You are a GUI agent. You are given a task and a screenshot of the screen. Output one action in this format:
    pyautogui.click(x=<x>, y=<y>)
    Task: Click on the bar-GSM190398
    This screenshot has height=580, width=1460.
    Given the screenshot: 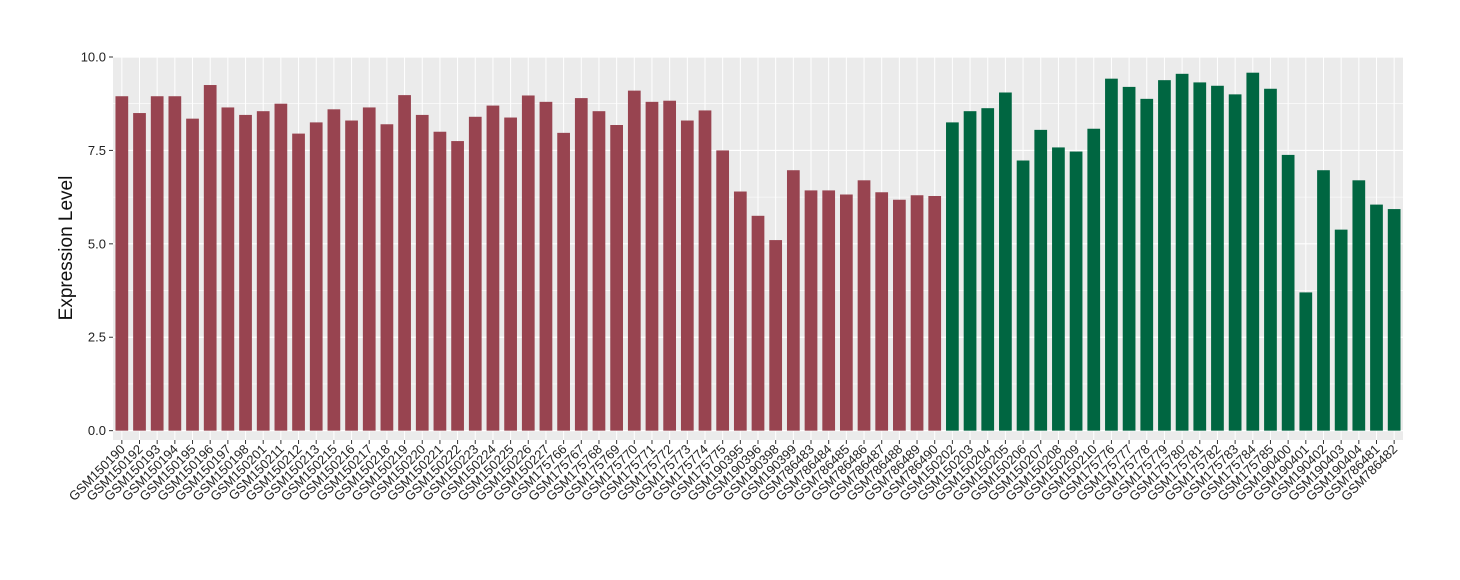 What is the action you would take?
    pyautogui.click(x=776, y=335)
    